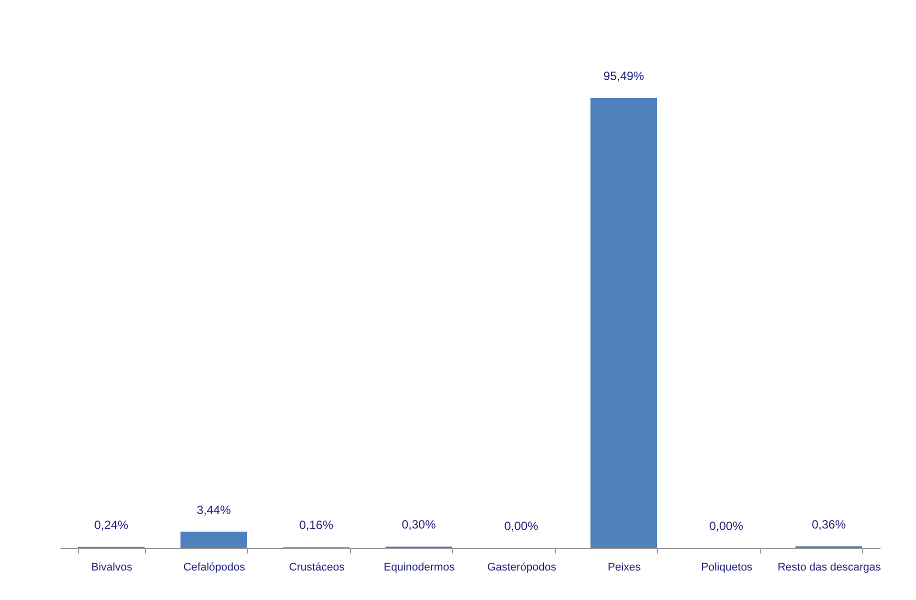  I want to click on x-tick-label: Cefalópodos, so click(214, 568).